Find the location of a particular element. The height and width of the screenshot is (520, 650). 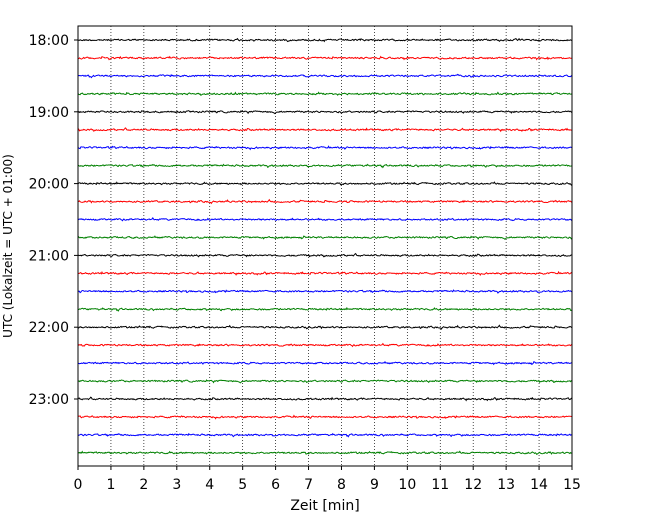

x-tick-label-9: 9 is located at coordinates (374, 485).